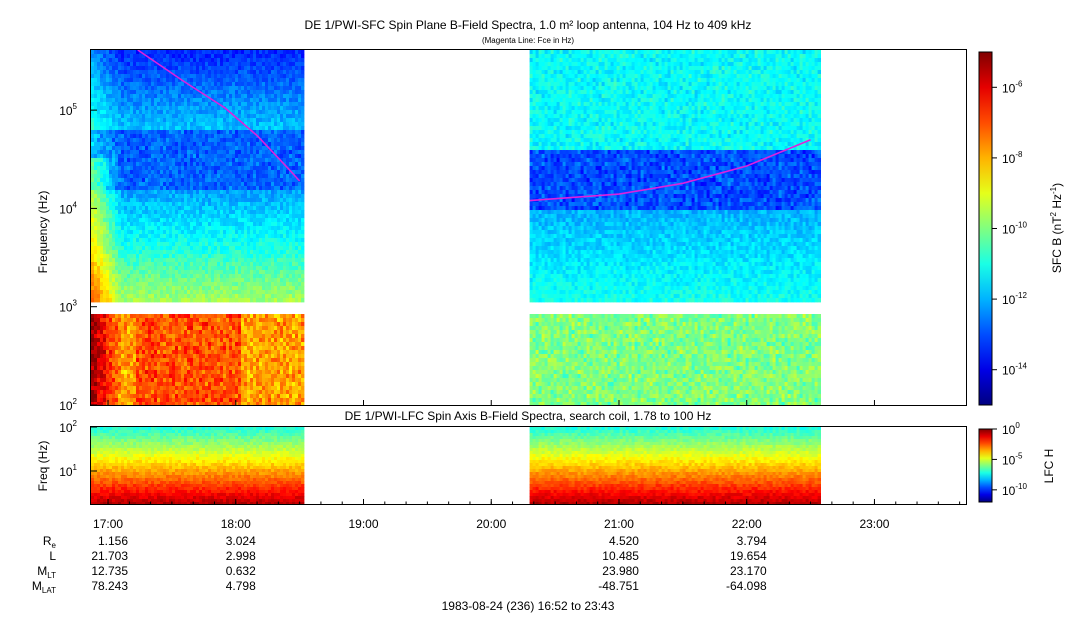 Image resolution: width=1083 pixels, height=625 pixels. I want to click on colorbar-tick-label: 10⁻⁵, so click(1012, 459).